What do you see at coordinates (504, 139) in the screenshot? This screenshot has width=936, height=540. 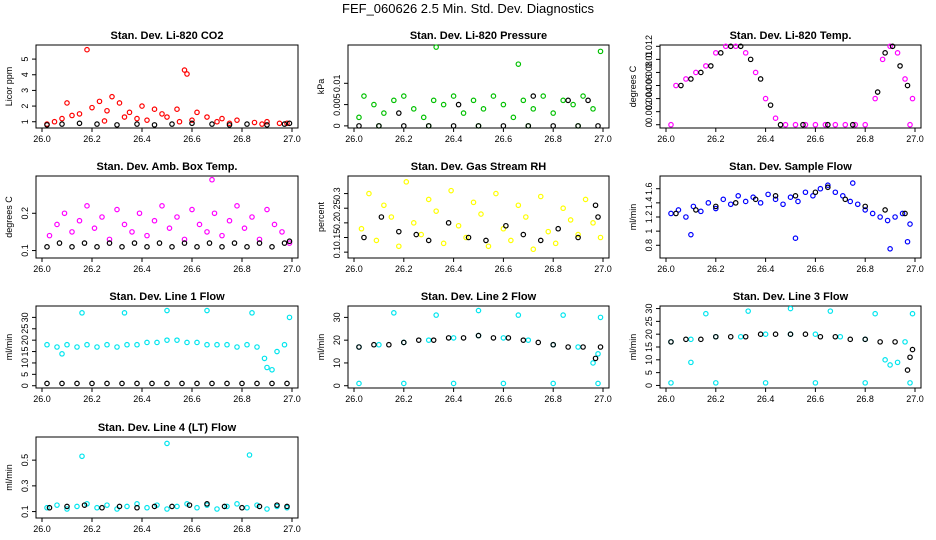 I see `x-tick-label: 26.6` at bounding box center [504, 139].